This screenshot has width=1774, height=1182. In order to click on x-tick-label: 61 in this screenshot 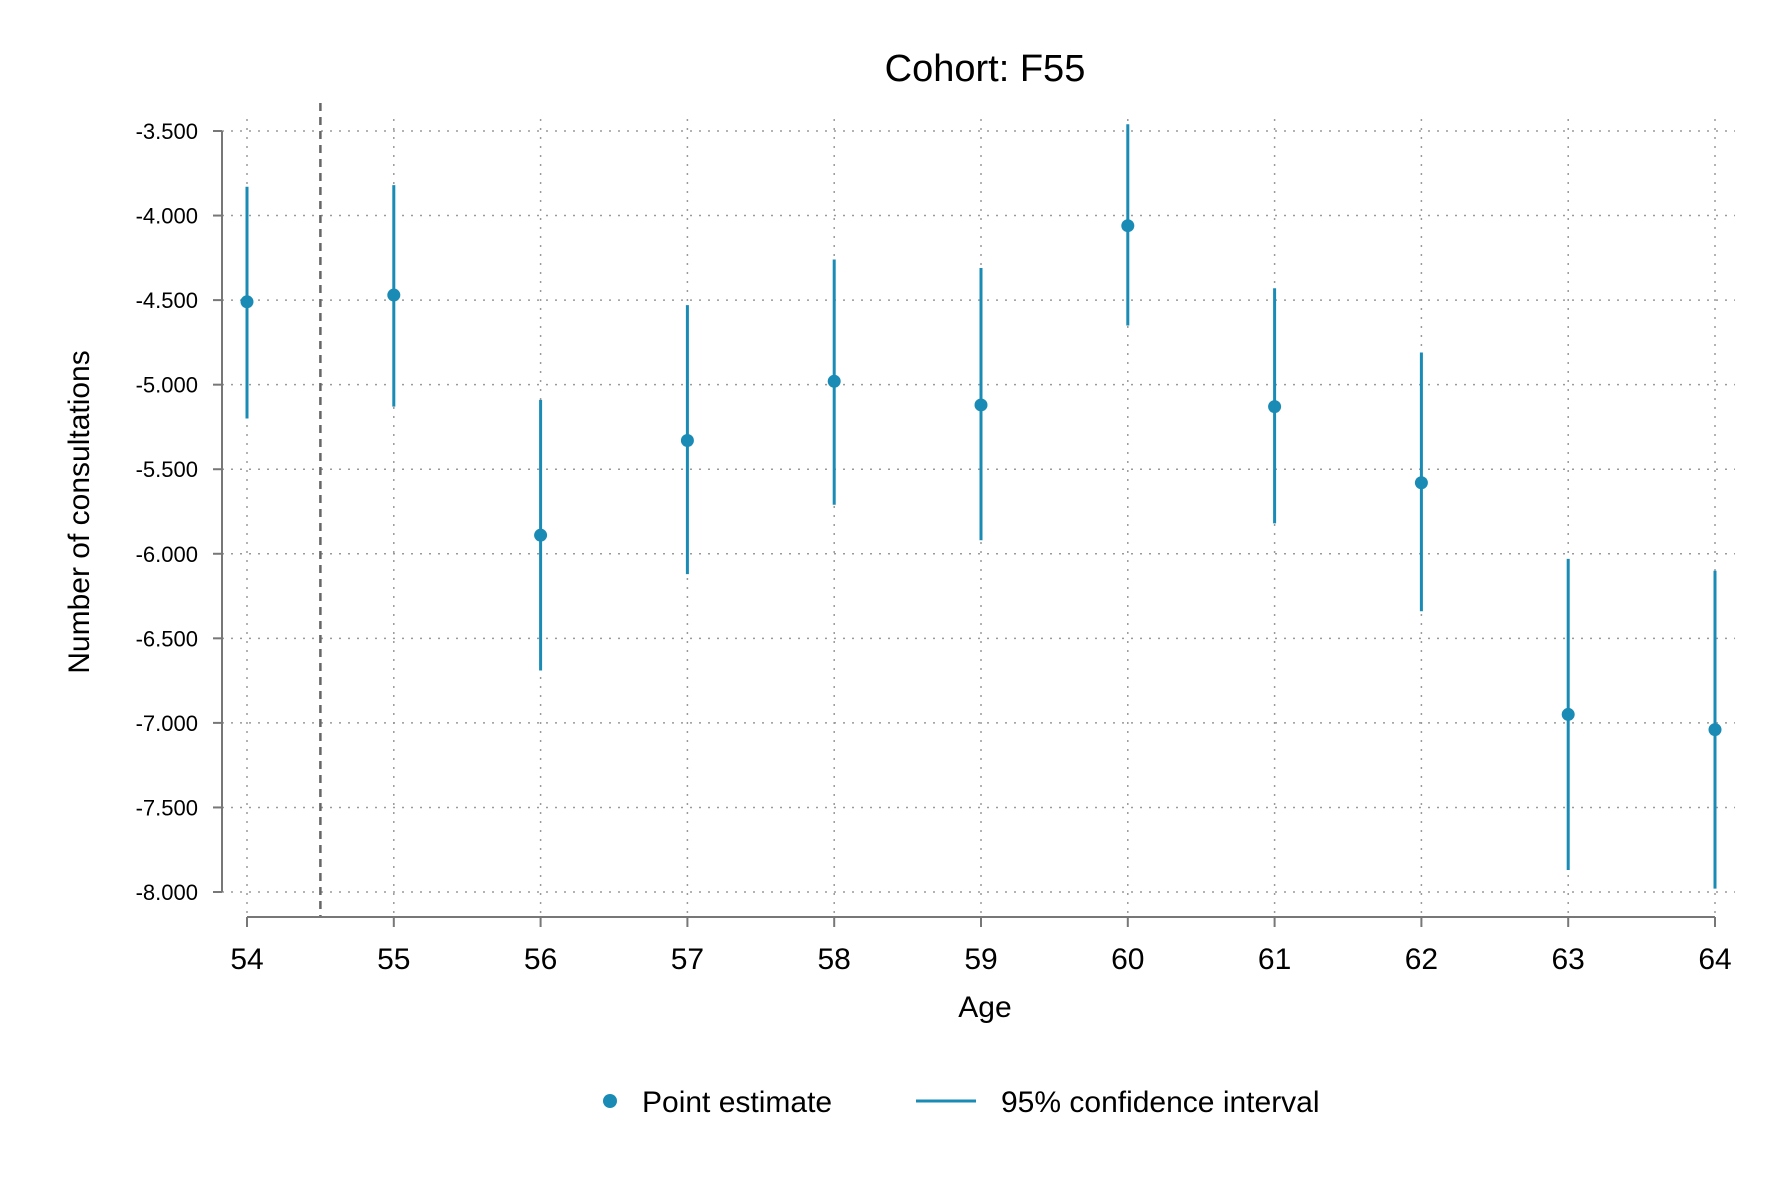, I will do `click(1274, 959)`.